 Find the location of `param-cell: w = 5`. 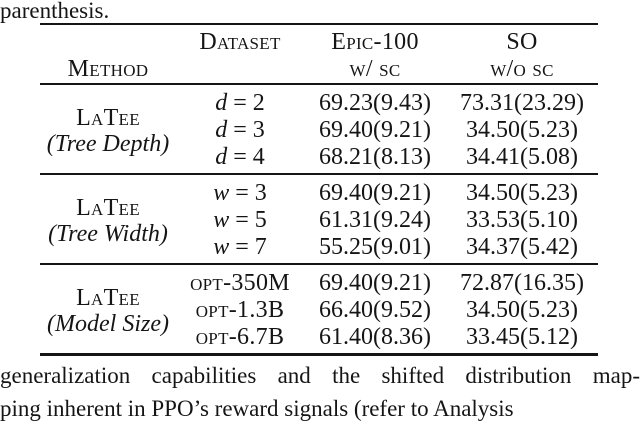

param-cell: w = 5 is located at coordinates (240, 220).